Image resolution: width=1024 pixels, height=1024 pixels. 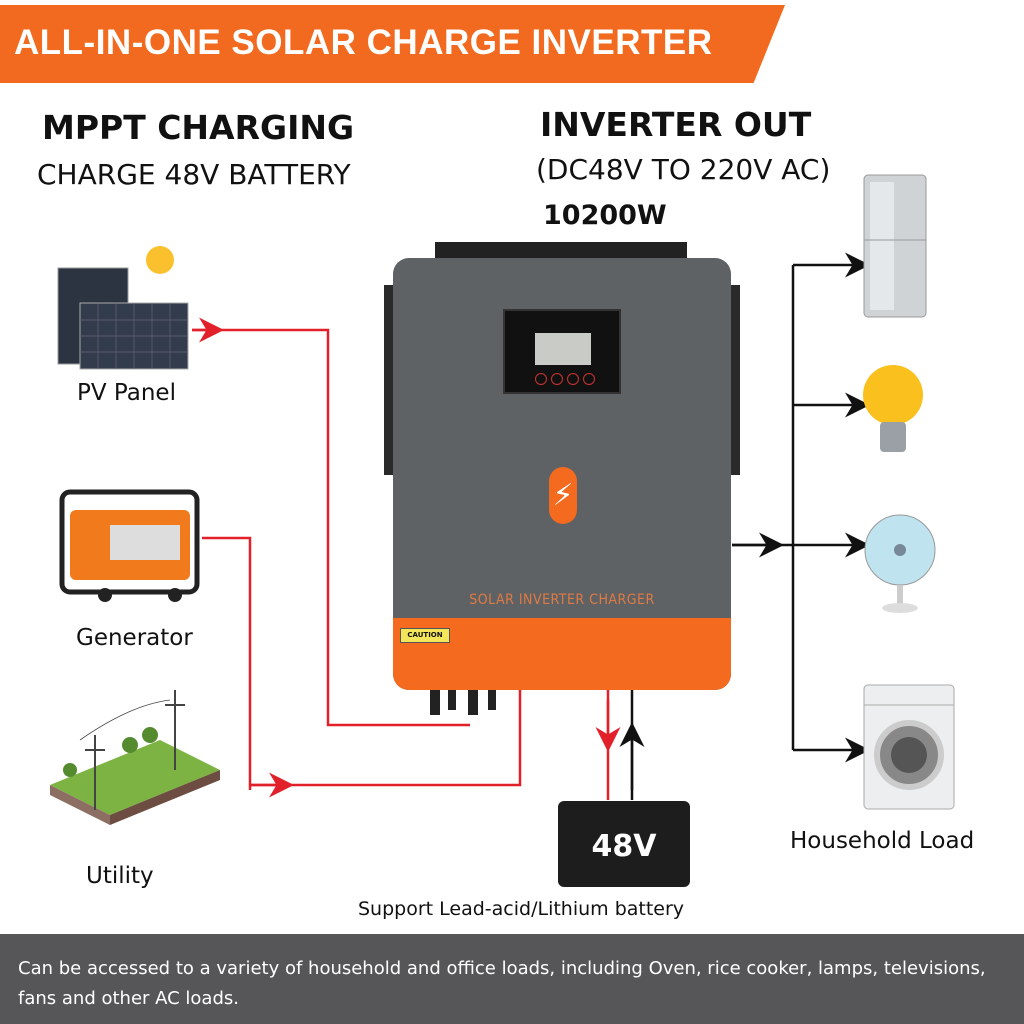 I want to click on refrigerator-icon, so click(x=895, y=246).